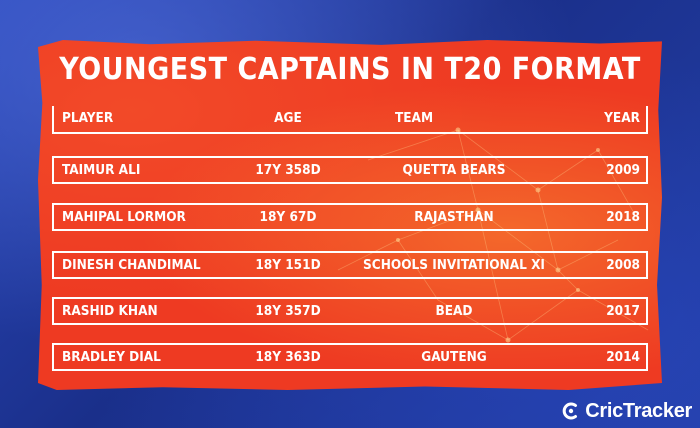 Image resolution: width=700 pixels, height=428 pixels. Describe the element at coordinates (288, 217) in the screenshot. I see `player-age: 18Y 67D` at that location.